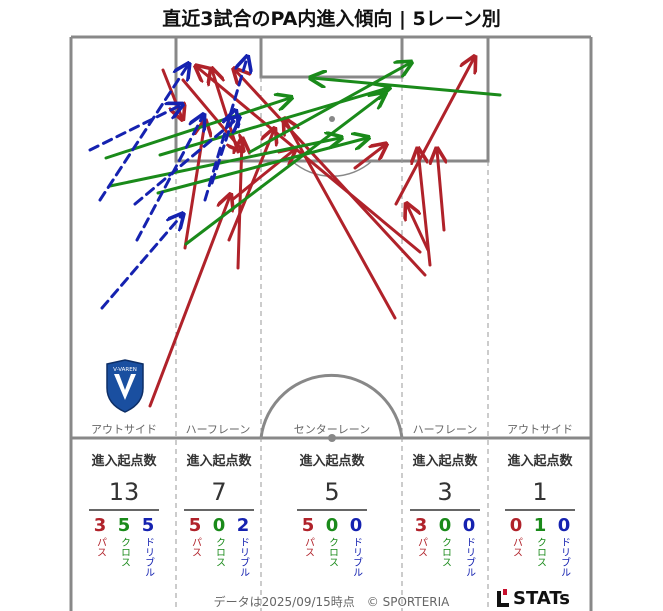  I want to click on lane-label: センターレーン, so click(332, 429).